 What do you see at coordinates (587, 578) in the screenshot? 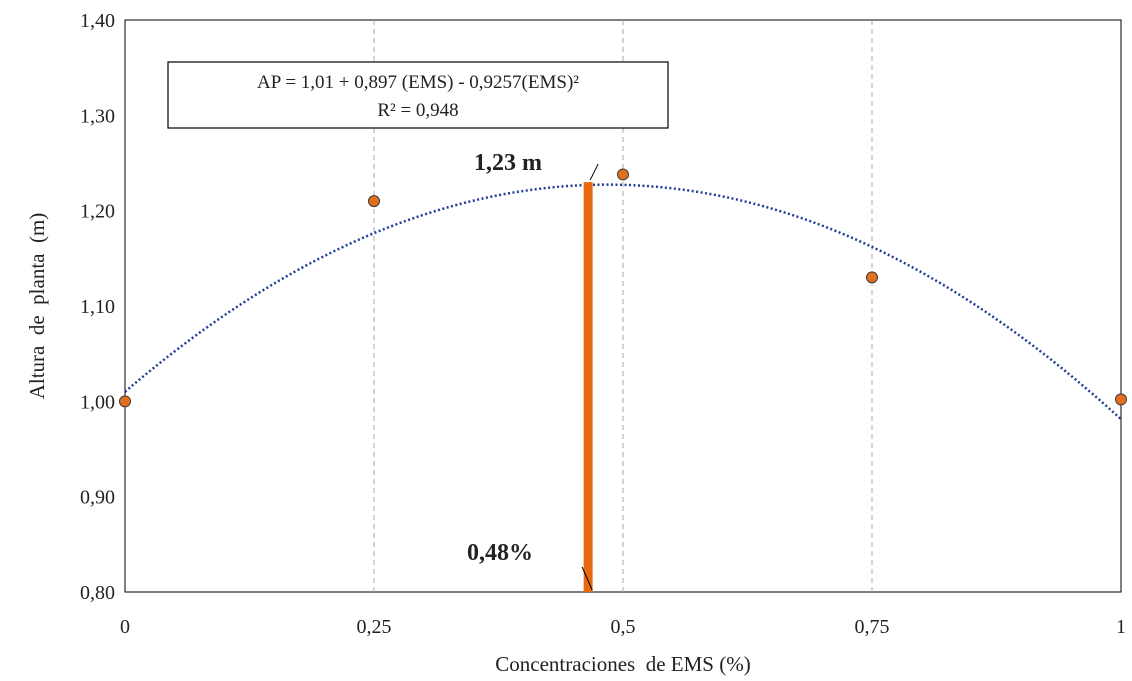
I see `optimum-x-leader` at bounding box center [587, 578].